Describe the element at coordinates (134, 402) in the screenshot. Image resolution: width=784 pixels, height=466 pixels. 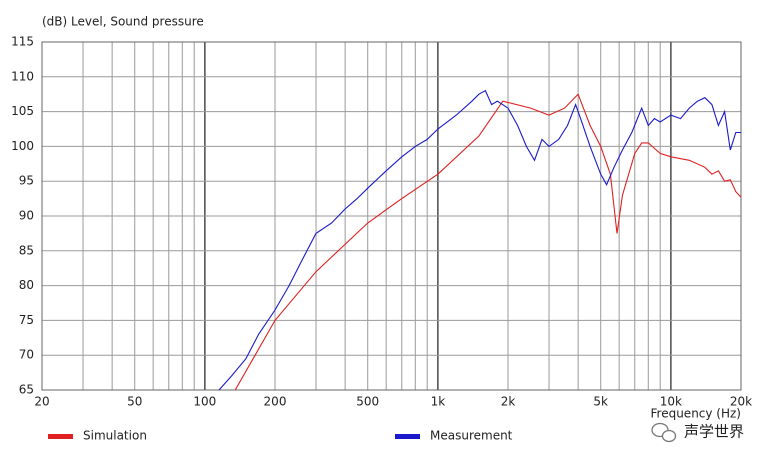
I see `x-tick-label: 50` at that location.